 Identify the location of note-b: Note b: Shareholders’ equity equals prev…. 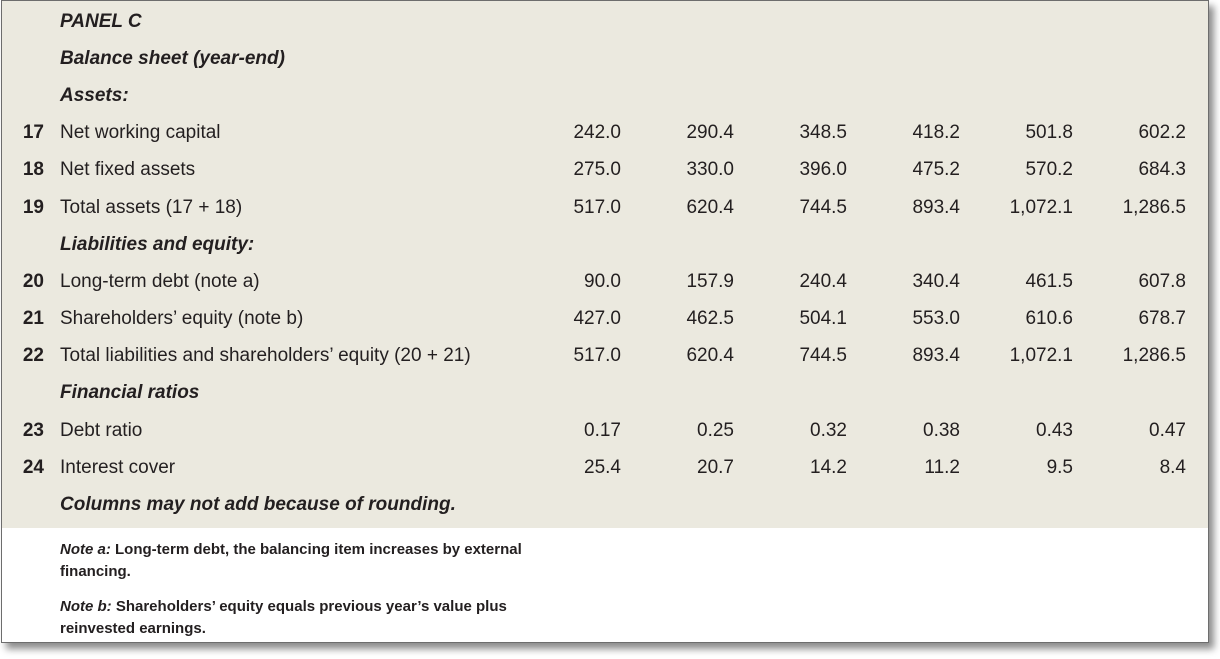
(310, 618).